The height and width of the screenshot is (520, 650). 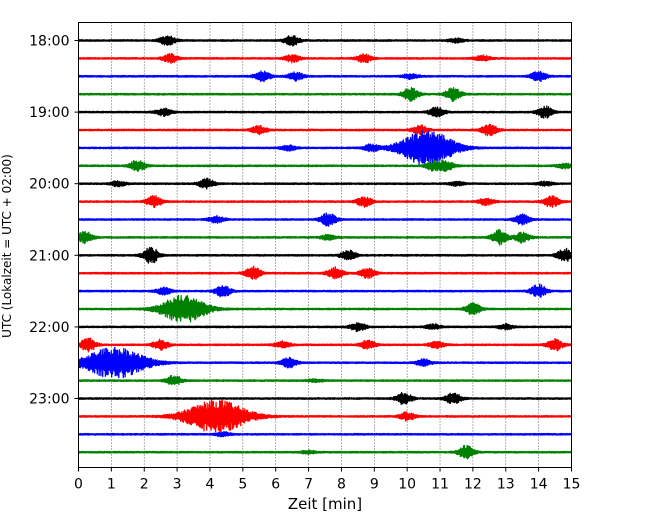 I want to click on x-tick-label: 12, so click(x=473, y=485).